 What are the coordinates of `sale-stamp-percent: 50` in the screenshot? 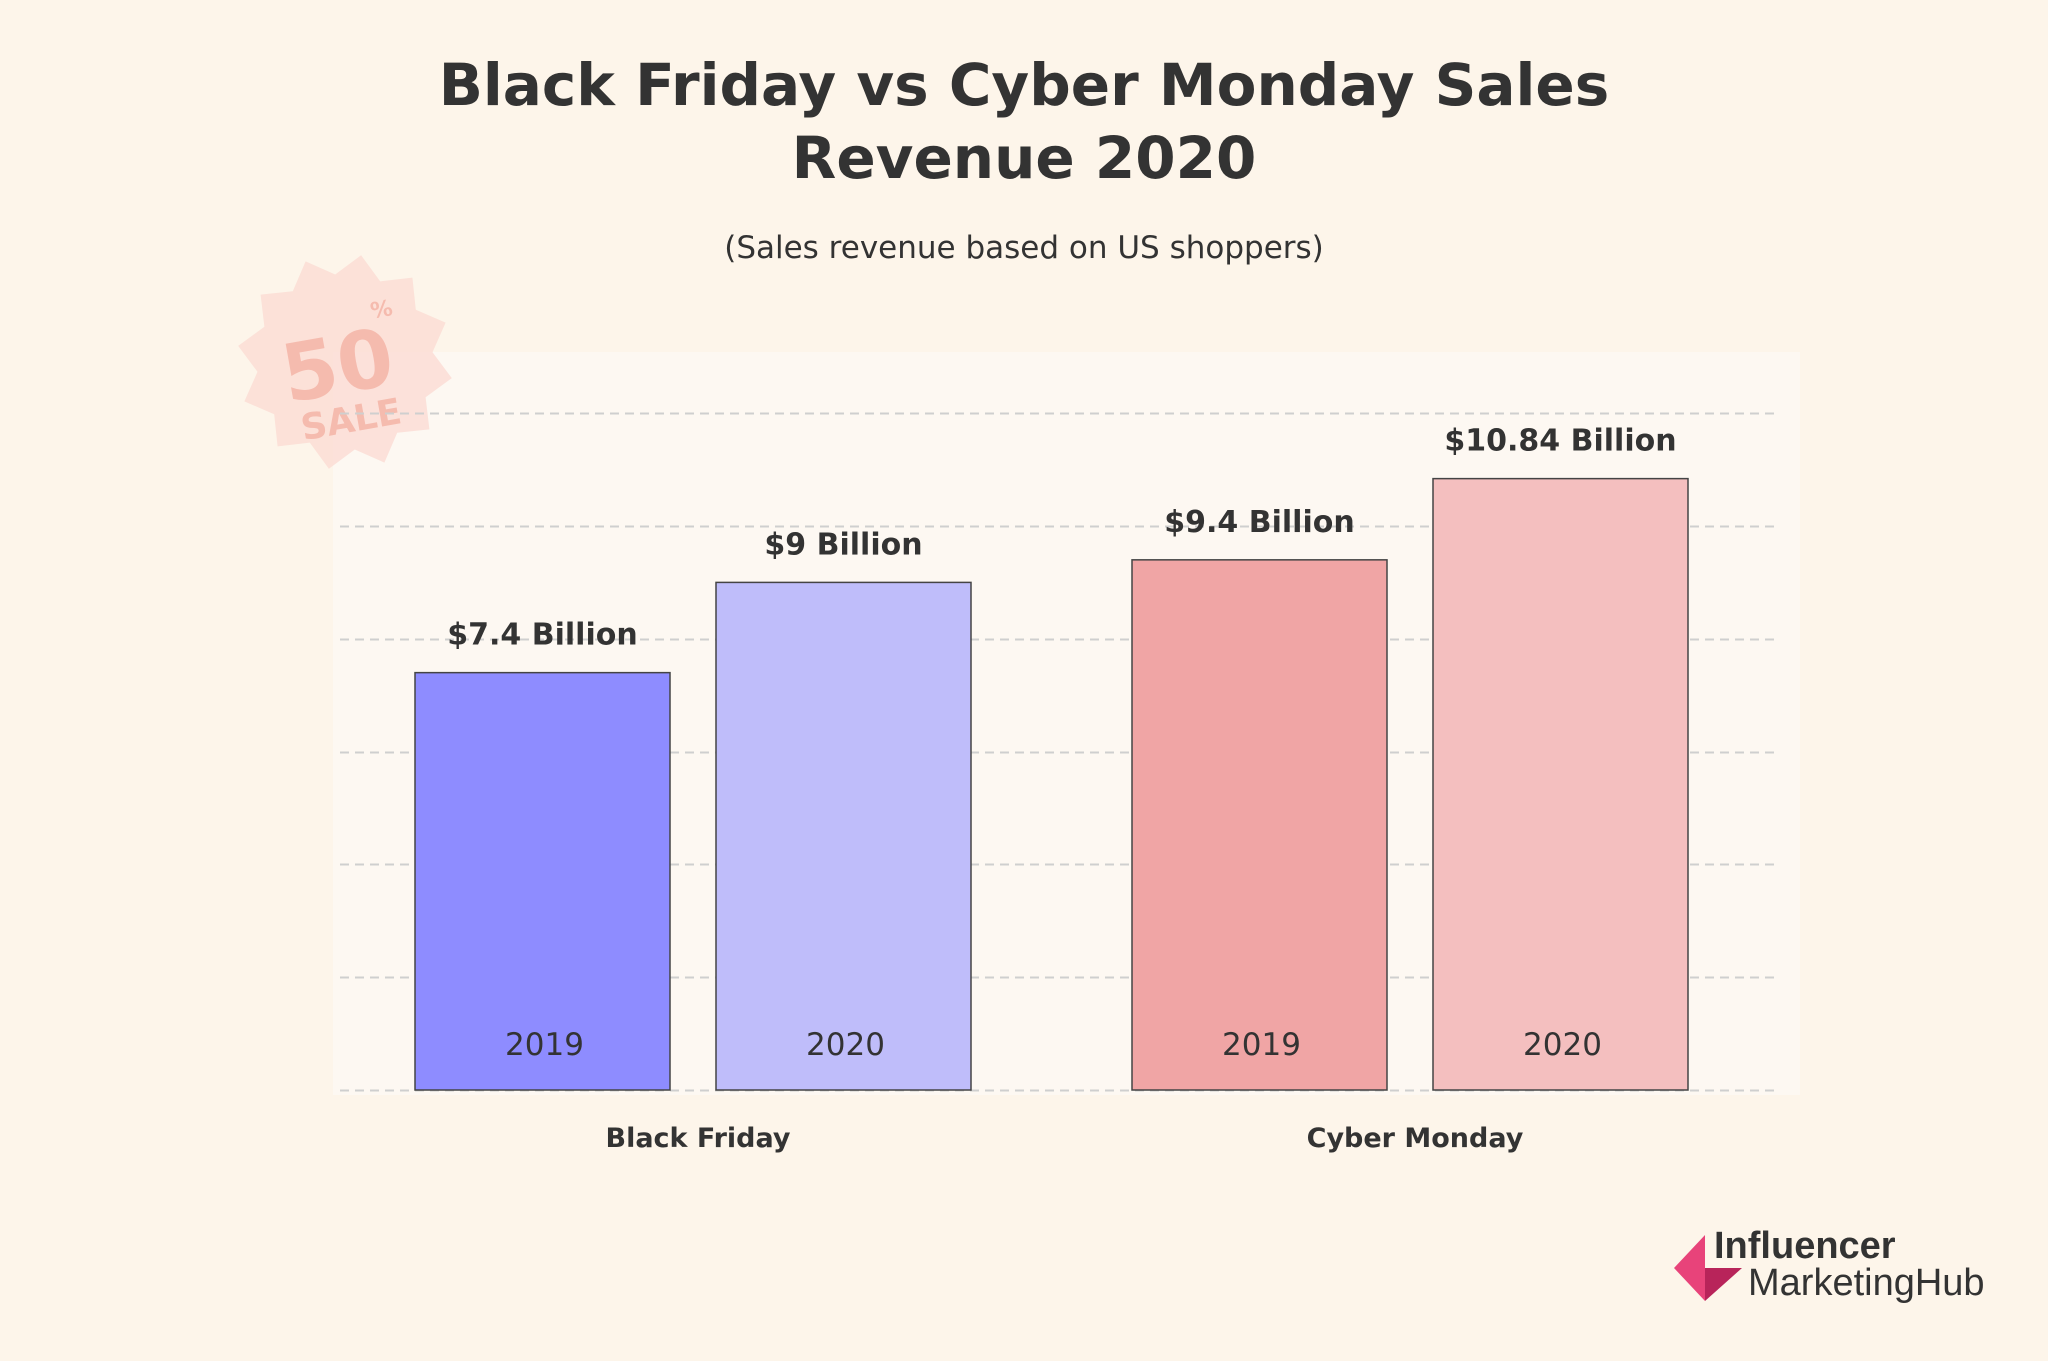 It's located at (338, 365).